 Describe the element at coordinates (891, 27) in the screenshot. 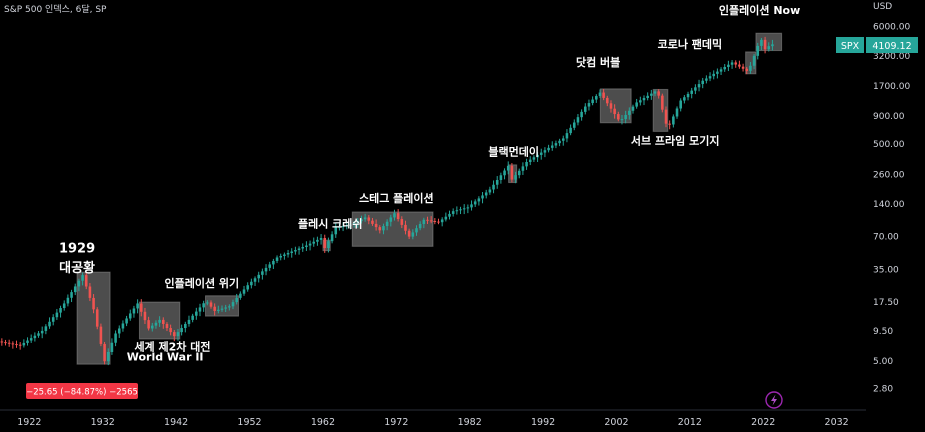

I see `y-tick-label: 6000.00` at that location.